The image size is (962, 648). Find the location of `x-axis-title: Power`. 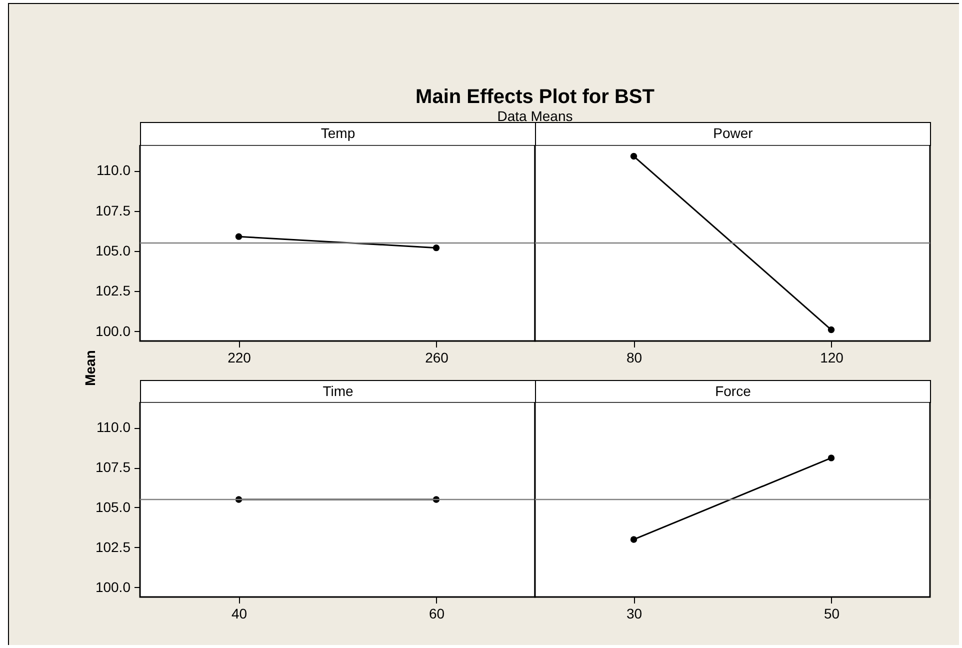

x-axis-title: Power is located at coordinates (733, 133).